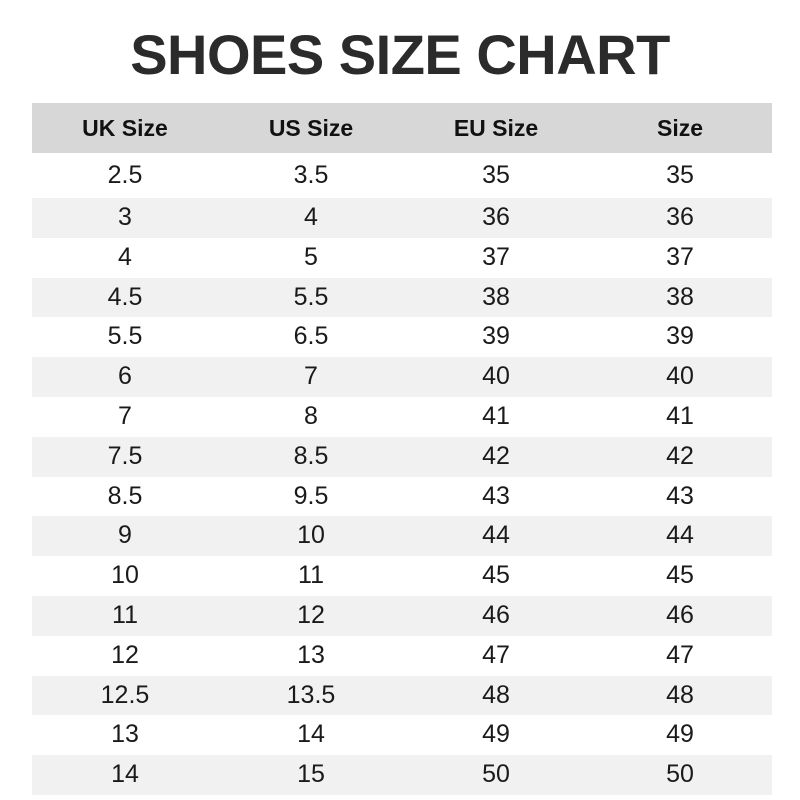 This screenshot has height=800, width=800. I want to click on table-row: 3 4 36 36, so click(402, 218).